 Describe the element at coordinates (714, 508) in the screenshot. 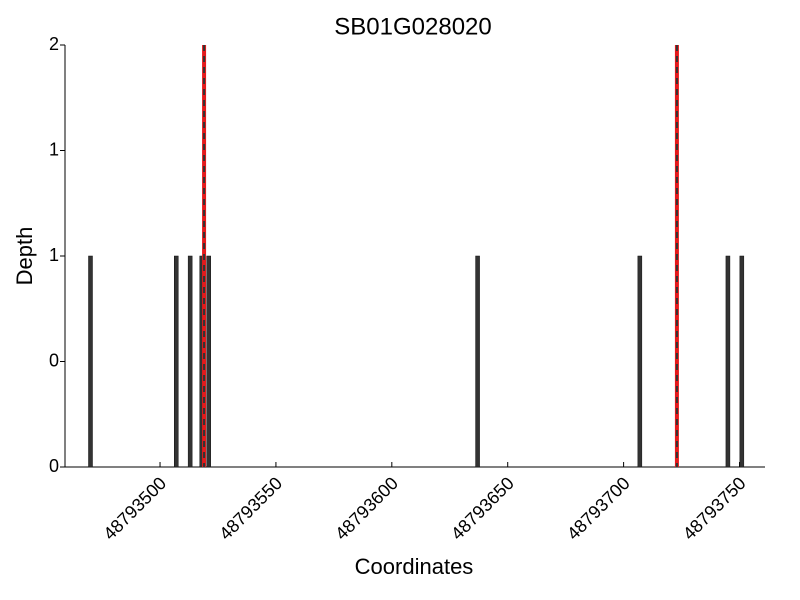

I see `x-tick-label: 48793750` at that location.